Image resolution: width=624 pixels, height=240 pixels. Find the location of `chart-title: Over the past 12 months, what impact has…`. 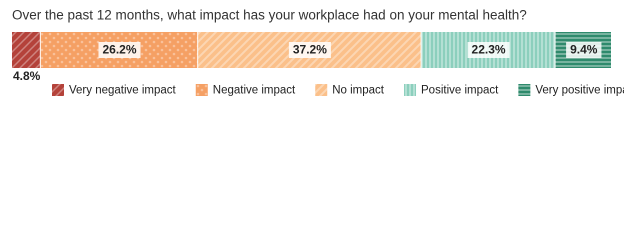

chart-title: Over the past 12 months, what impact has… is located at coordinates (269, 15).